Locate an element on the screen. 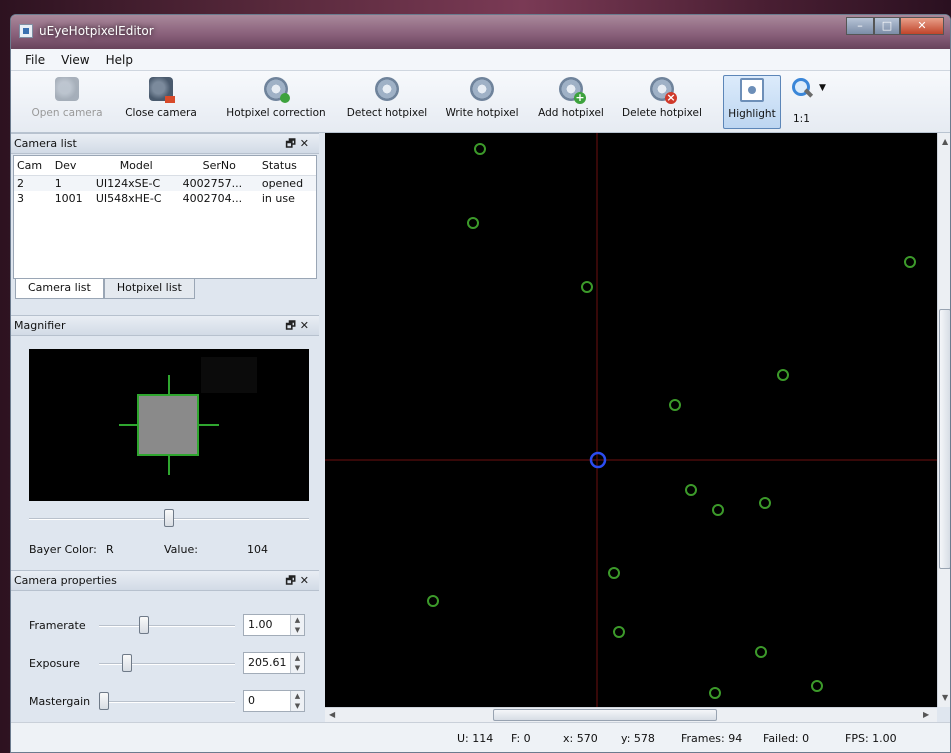 The image size is (951, 753). detect-hotpixel-button: Detect hotpixel is located at coordinates (387, 102).